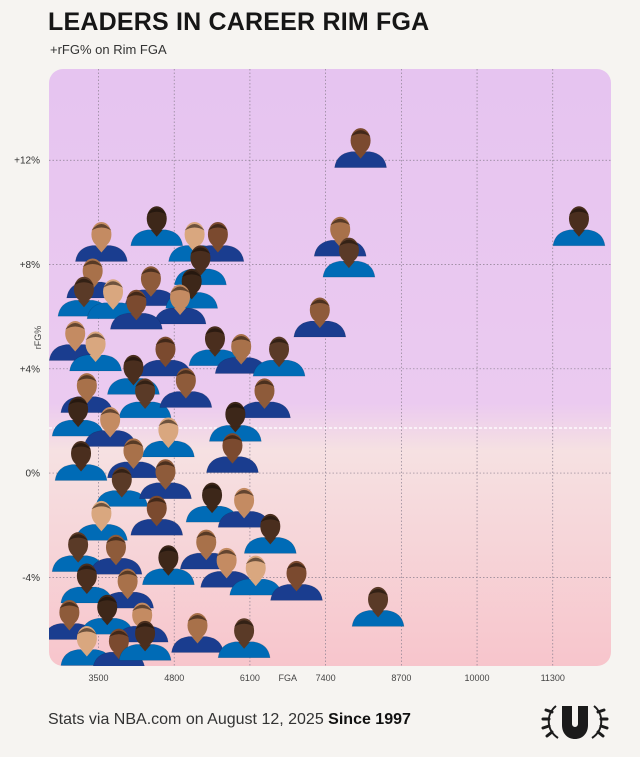 Image resolution: width=640 pixels, height=757 pixels. Describe the element at coordinates (250, 678) in the screenshot. I see `x-tick-label: 6100` at that location.